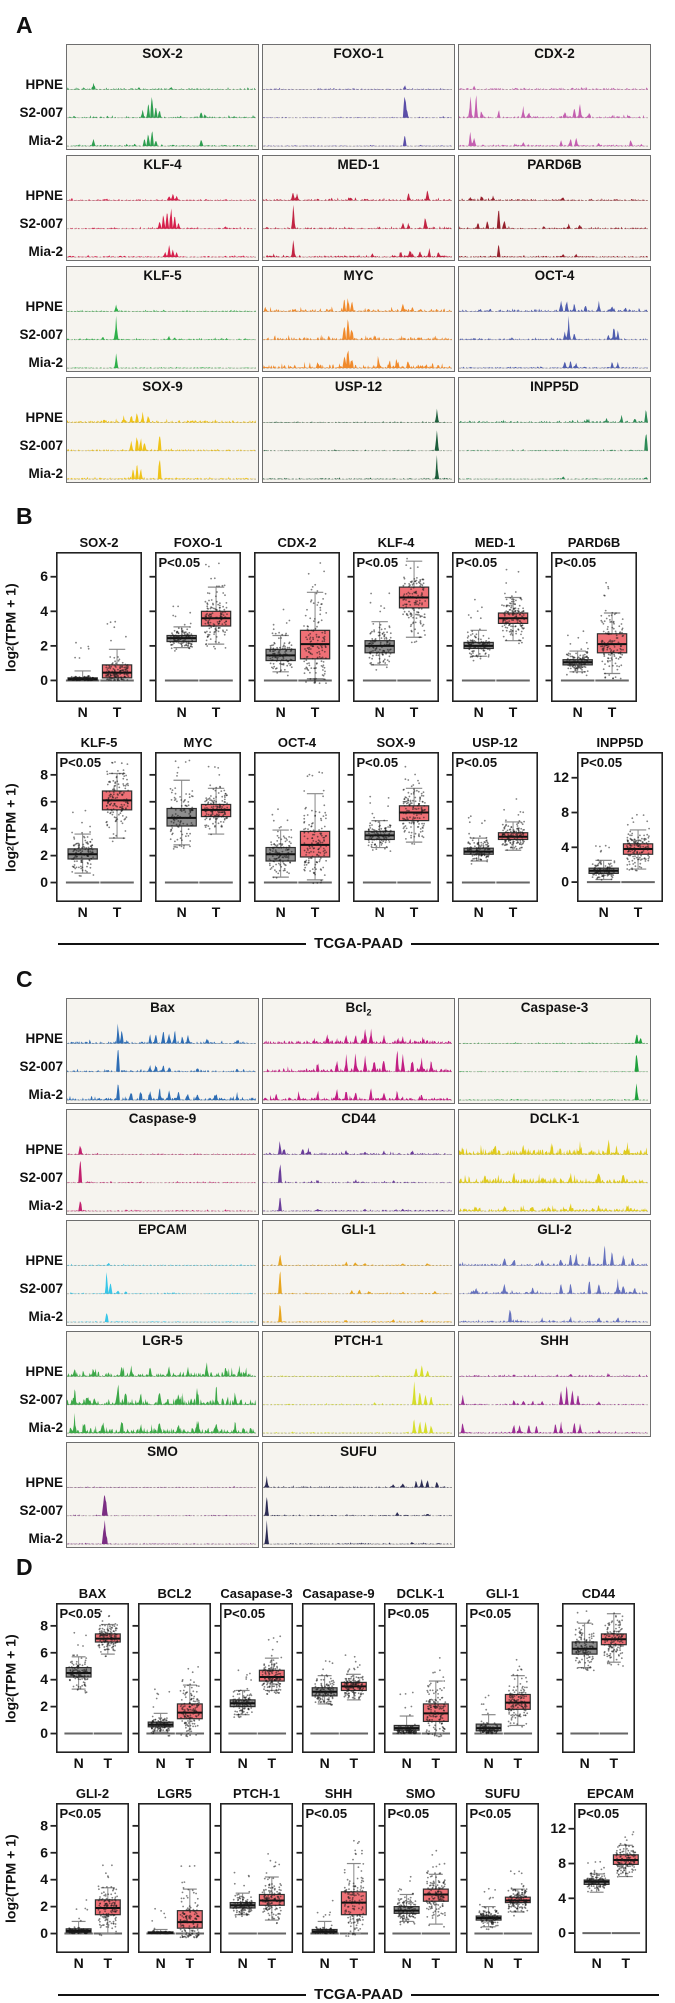 The image size is (675, 2003). What do you see at coordinates (162, 1451) in the screenshot?
I see `track-gene-title: SMO` at bounding box center [162, 1451].